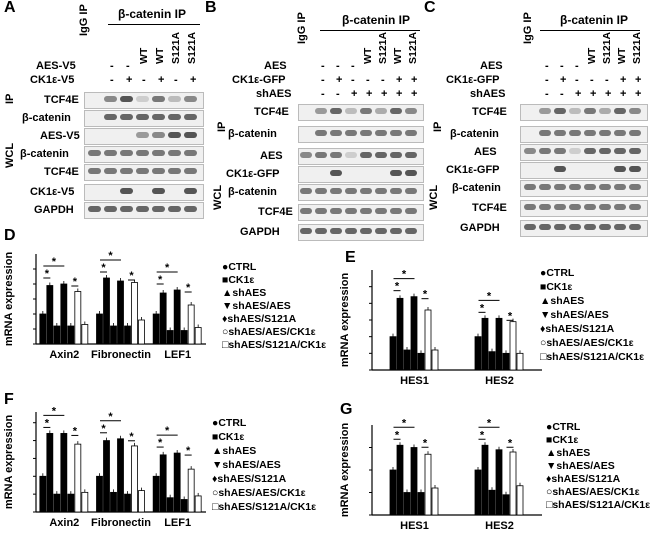 This screenshot has width=670, height=547. Describe the element at coordinates (44, 154) in the screenshot. I see `blot-row-label: β-catenin` at that location.